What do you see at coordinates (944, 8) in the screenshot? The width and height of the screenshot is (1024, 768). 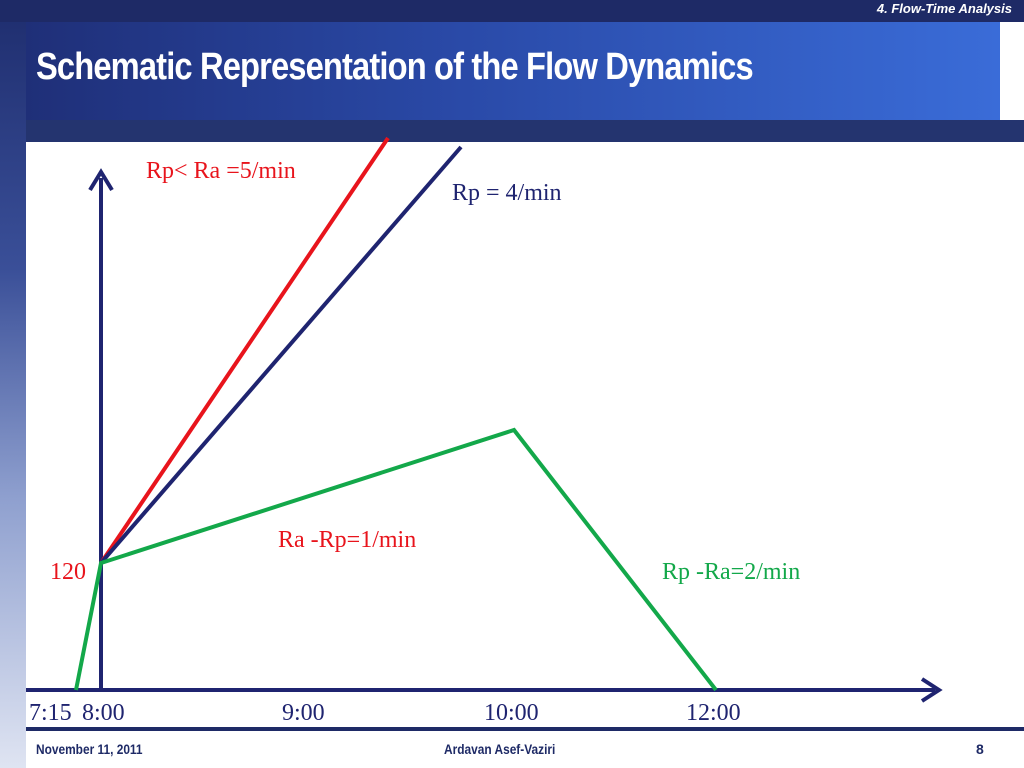 I see `section-label: 4. Flow-Time Analysis` at bounding box center [944, 8].